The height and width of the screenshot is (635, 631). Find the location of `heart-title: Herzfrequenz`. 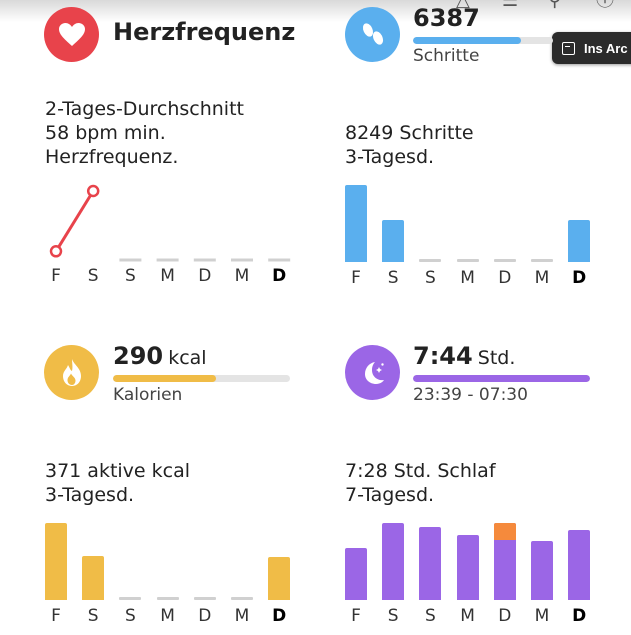

heart-title: Herzfrequenz is located at coordinates (204, 32).